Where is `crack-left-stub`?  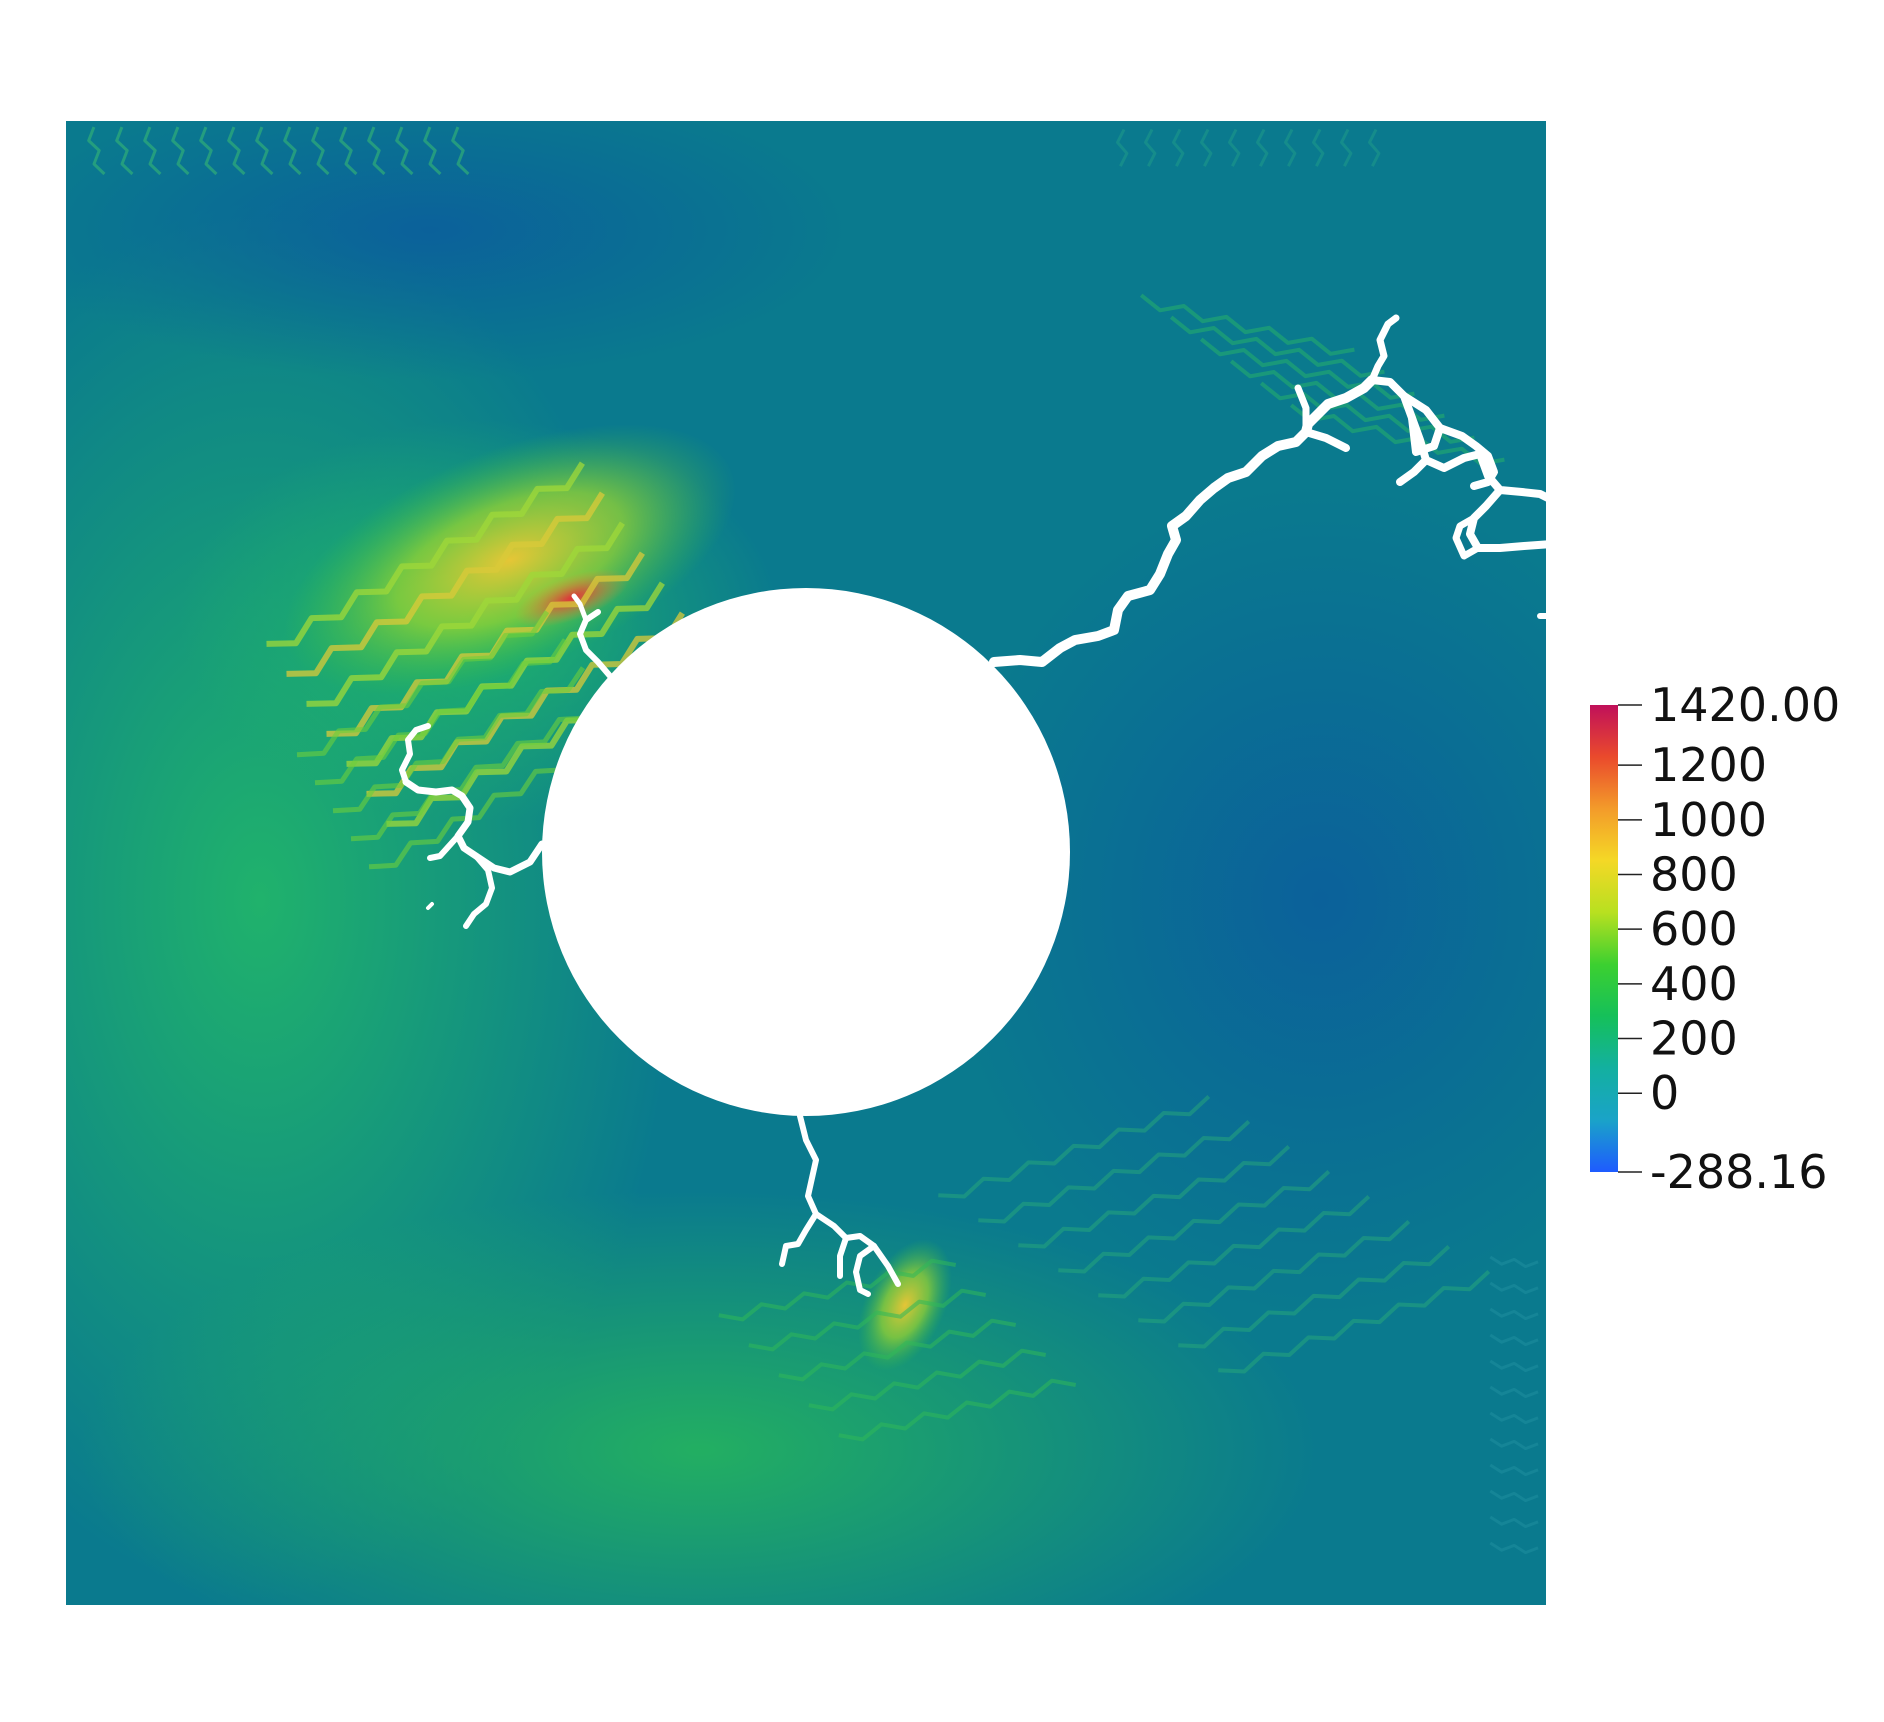 crack-left-stub is located at coordinates (430, 906).